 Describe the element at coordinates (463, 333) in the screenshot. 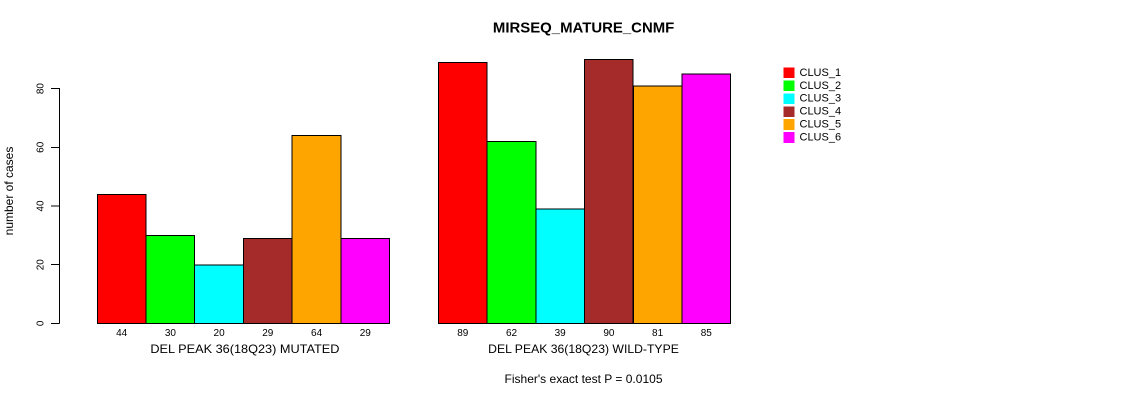

I see `svg-text: 89` at that location.